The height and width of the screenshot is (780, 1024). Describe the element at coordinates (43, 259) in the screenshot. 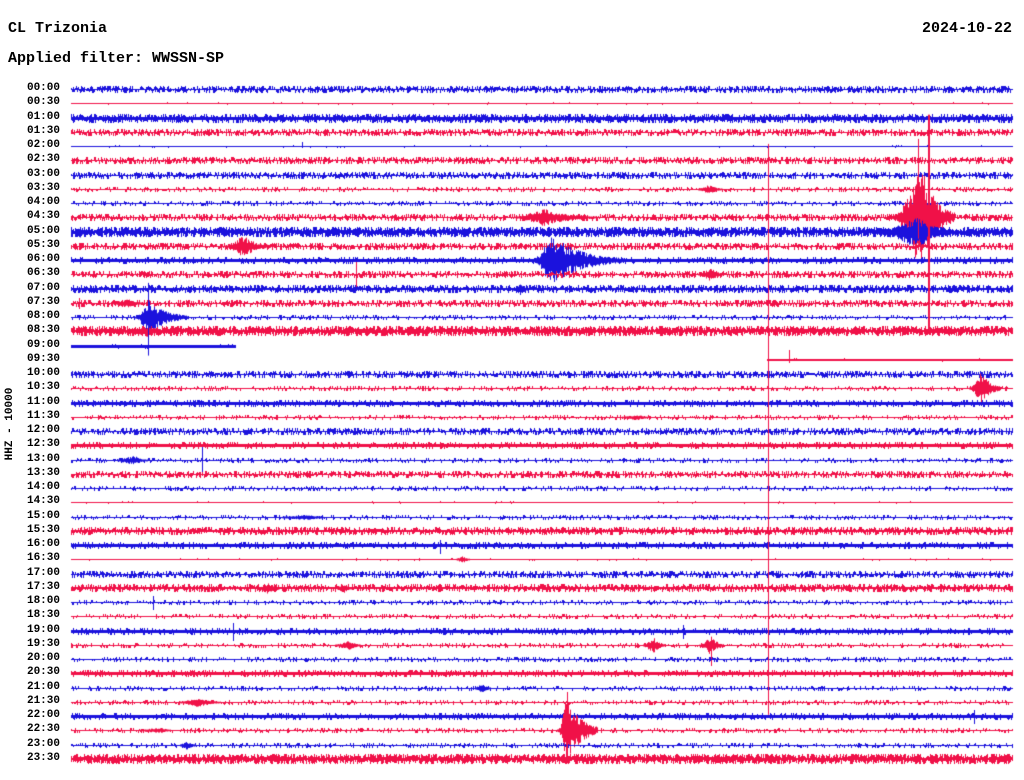

I see `time-label-06-00: 06:00` at that location.